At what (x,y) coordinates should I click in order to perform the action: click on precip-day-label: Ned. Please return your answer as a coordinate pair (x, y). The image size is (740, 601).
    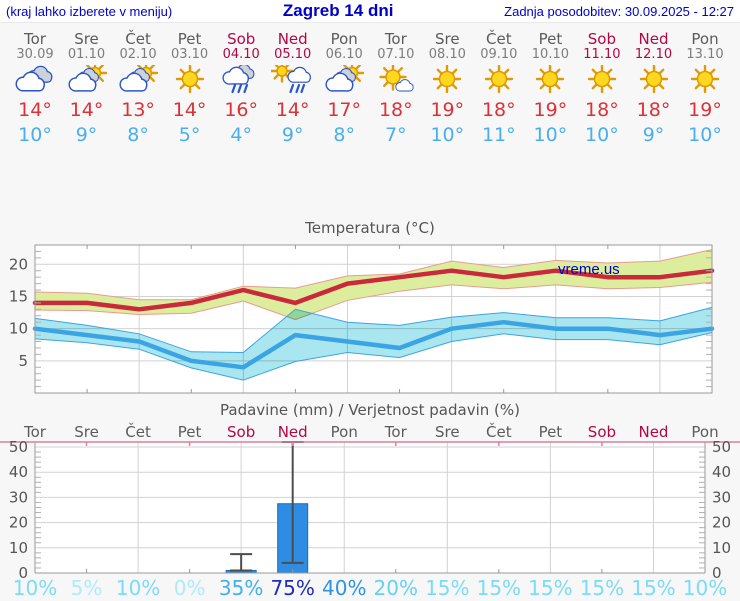
    Looking at the image, I should click on (653, 432).